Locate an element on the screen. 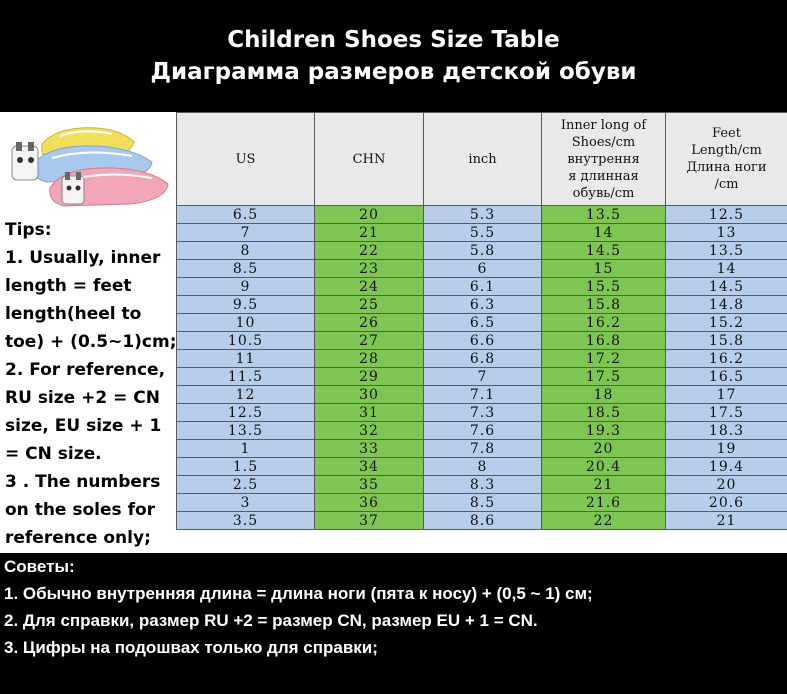  cell-inner-length: 20 is located at coordinates (603, 448).